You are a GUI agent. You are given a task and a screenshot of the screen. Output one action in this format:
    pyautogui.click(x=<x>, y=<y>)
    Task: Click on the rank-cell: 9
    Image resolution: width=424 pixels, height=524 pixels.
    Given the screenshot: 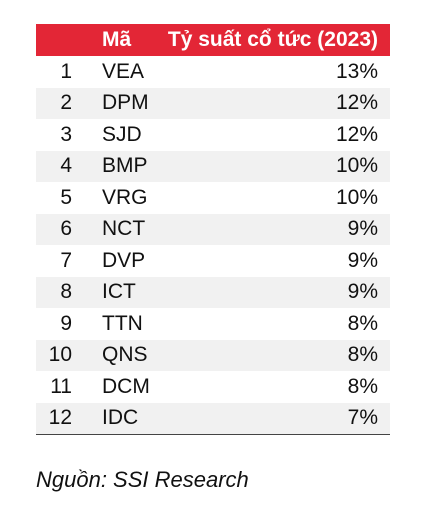 What is the action you would take?
    pyautogui.click(x=66, y=323)
    